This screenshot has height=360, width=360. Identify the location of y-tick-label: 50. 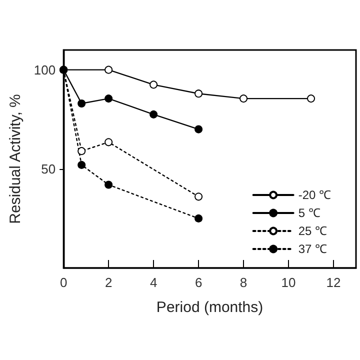
(48, 168).